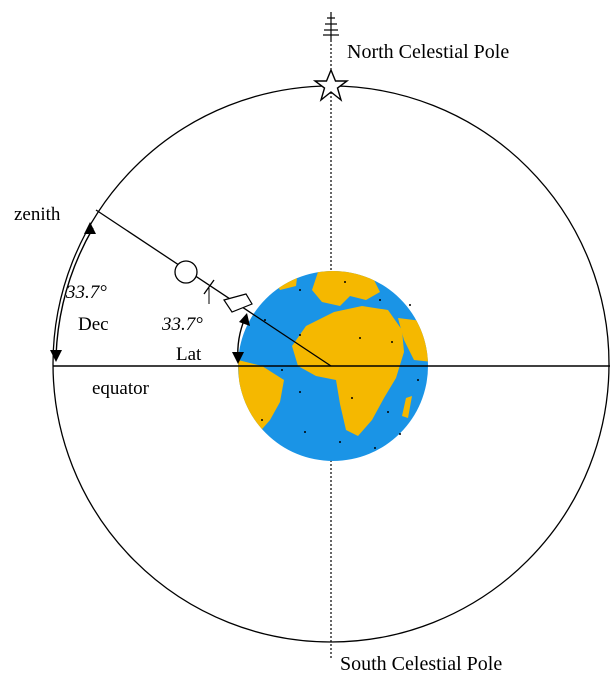 The width and height of the screenshot is (610, 675). I want to click on north-pole-label: North Celestial Pole, so click(428, 52).